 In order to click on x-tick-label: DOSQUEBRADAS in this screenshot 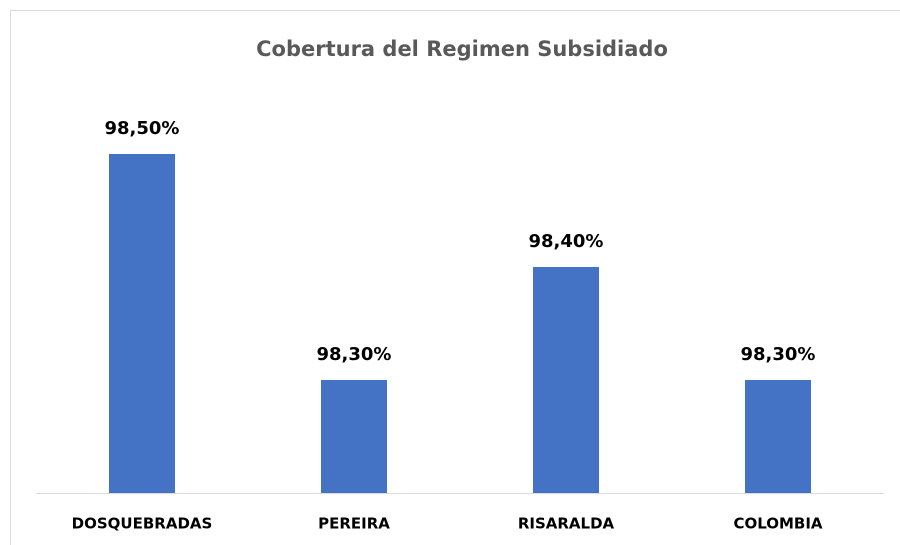, I will do `click(142, 524)`.